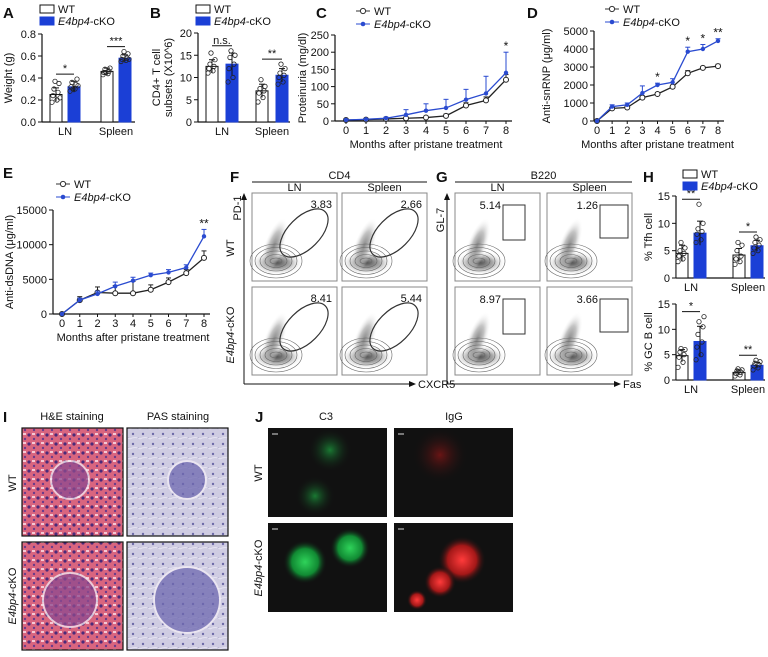  Describe the element at coordinates (10, 262) in the screenshot. I see `y-axis-title: Anti-dsDNA (μg/ml)` at that location.